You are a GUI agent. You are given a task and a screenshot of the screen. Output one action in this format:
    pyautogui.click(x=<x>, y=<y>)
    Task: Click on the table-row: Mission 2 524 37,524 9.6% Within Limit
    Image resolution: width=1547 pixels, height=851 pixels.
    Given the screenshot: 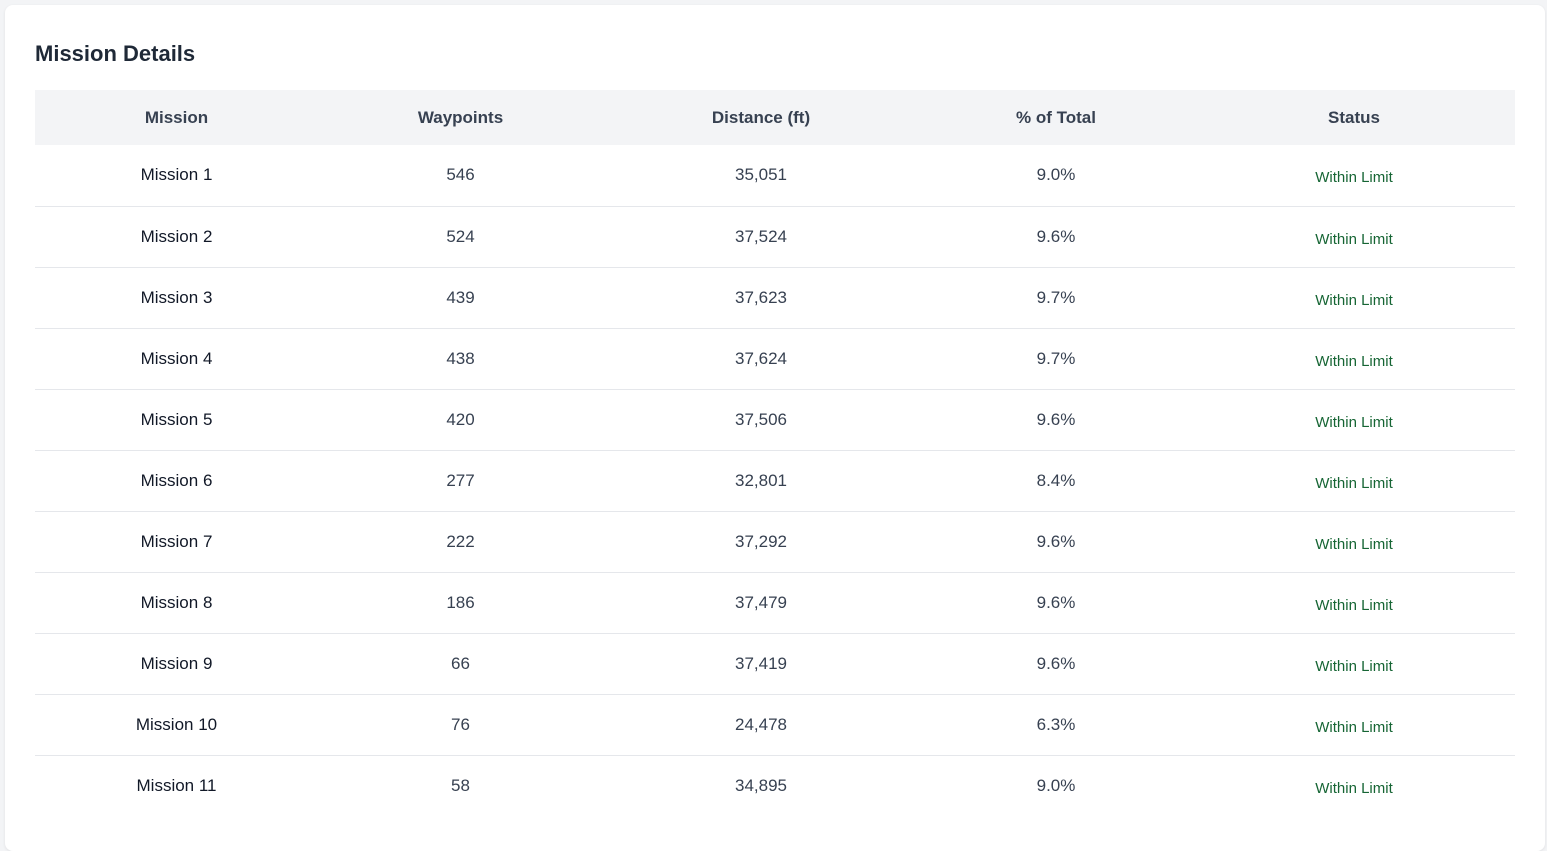 What is the action you would take?
    pyautogui.click(x=775, y=236)
    